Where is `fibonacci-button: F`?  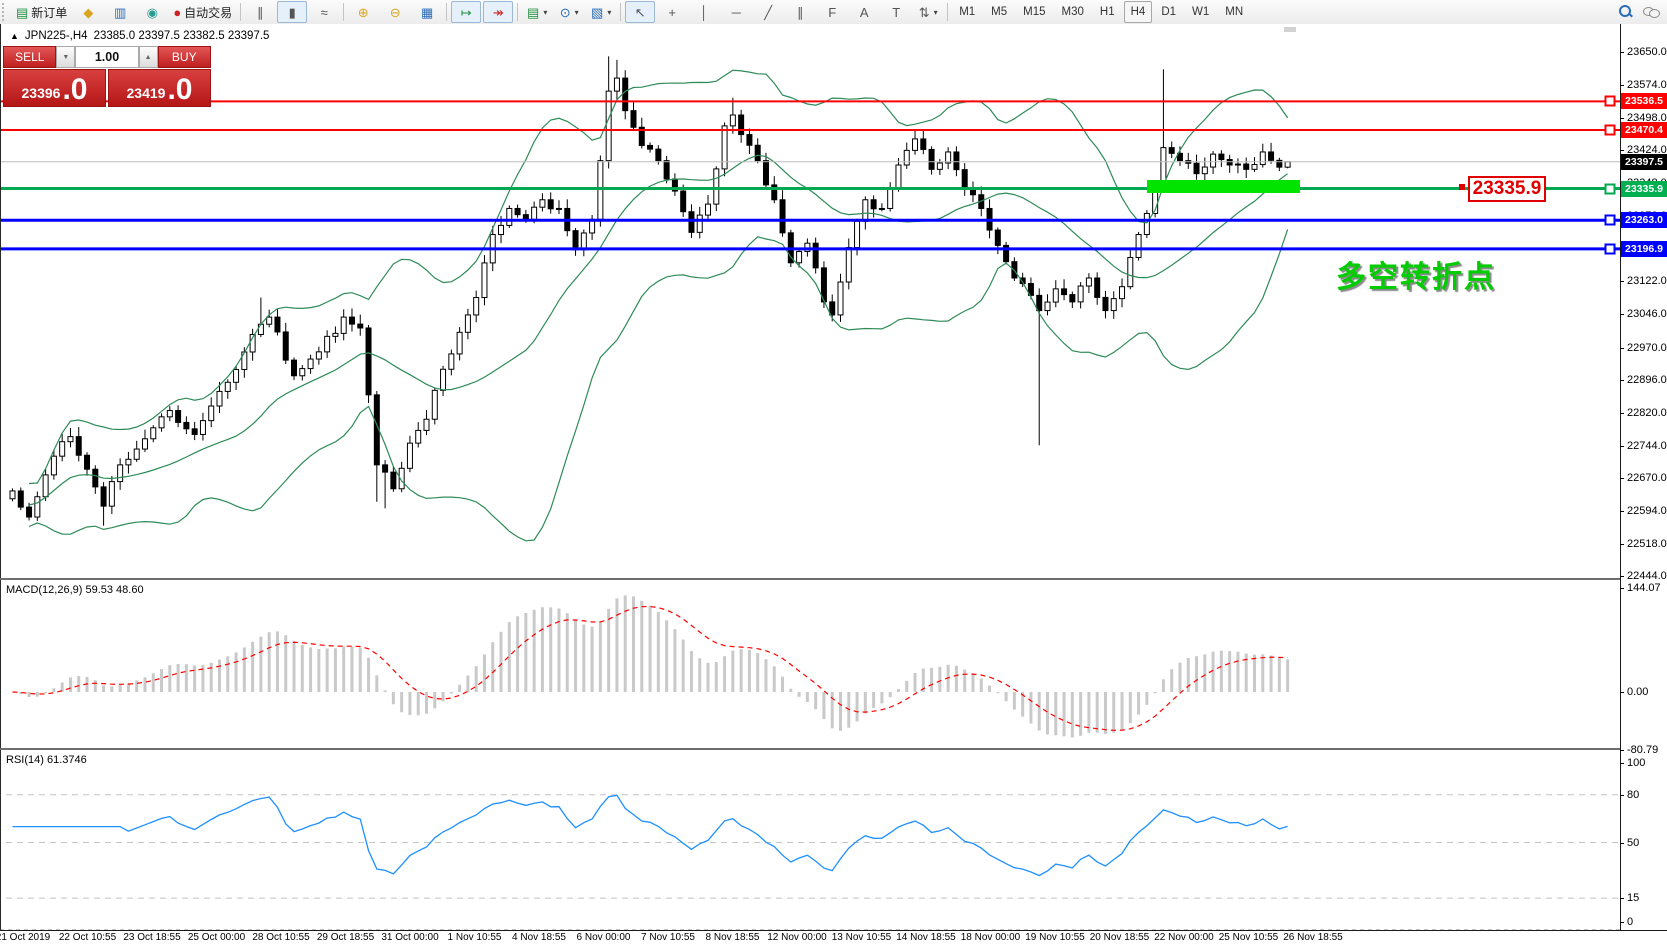
fibonacci-button: F is located at coordinates (832, 12).